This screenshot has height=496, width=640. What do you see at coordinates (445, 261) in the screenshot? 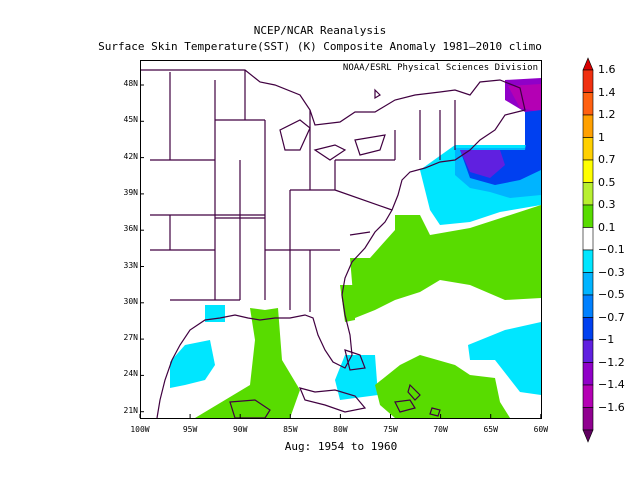
I see `green-atlantic-region` at bounding box center [445, 261].